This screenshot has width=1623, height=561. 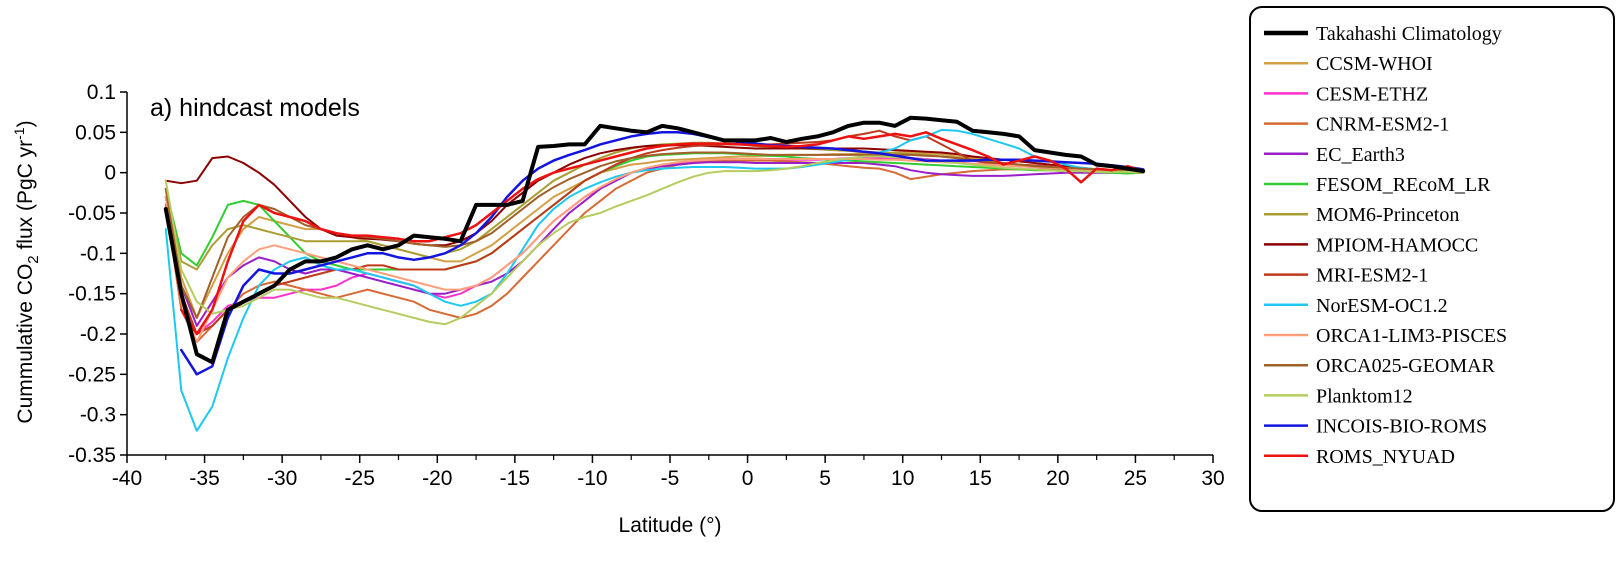 I want to click on x-tick-label: -25, so click(x=360, y=478).